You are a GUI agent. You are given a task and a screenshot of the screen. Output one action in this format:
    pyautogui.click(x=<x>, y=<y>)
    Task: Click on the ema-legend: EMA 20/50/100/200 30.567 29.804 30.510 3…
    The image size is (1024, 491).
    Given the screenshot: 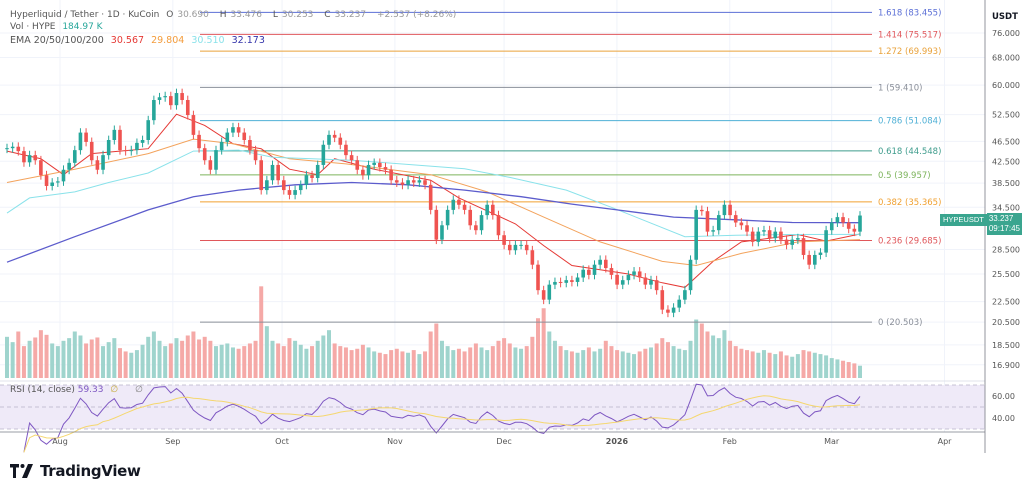 What is the action you would take?
    pyautogui.click(x=139, y=40)
    